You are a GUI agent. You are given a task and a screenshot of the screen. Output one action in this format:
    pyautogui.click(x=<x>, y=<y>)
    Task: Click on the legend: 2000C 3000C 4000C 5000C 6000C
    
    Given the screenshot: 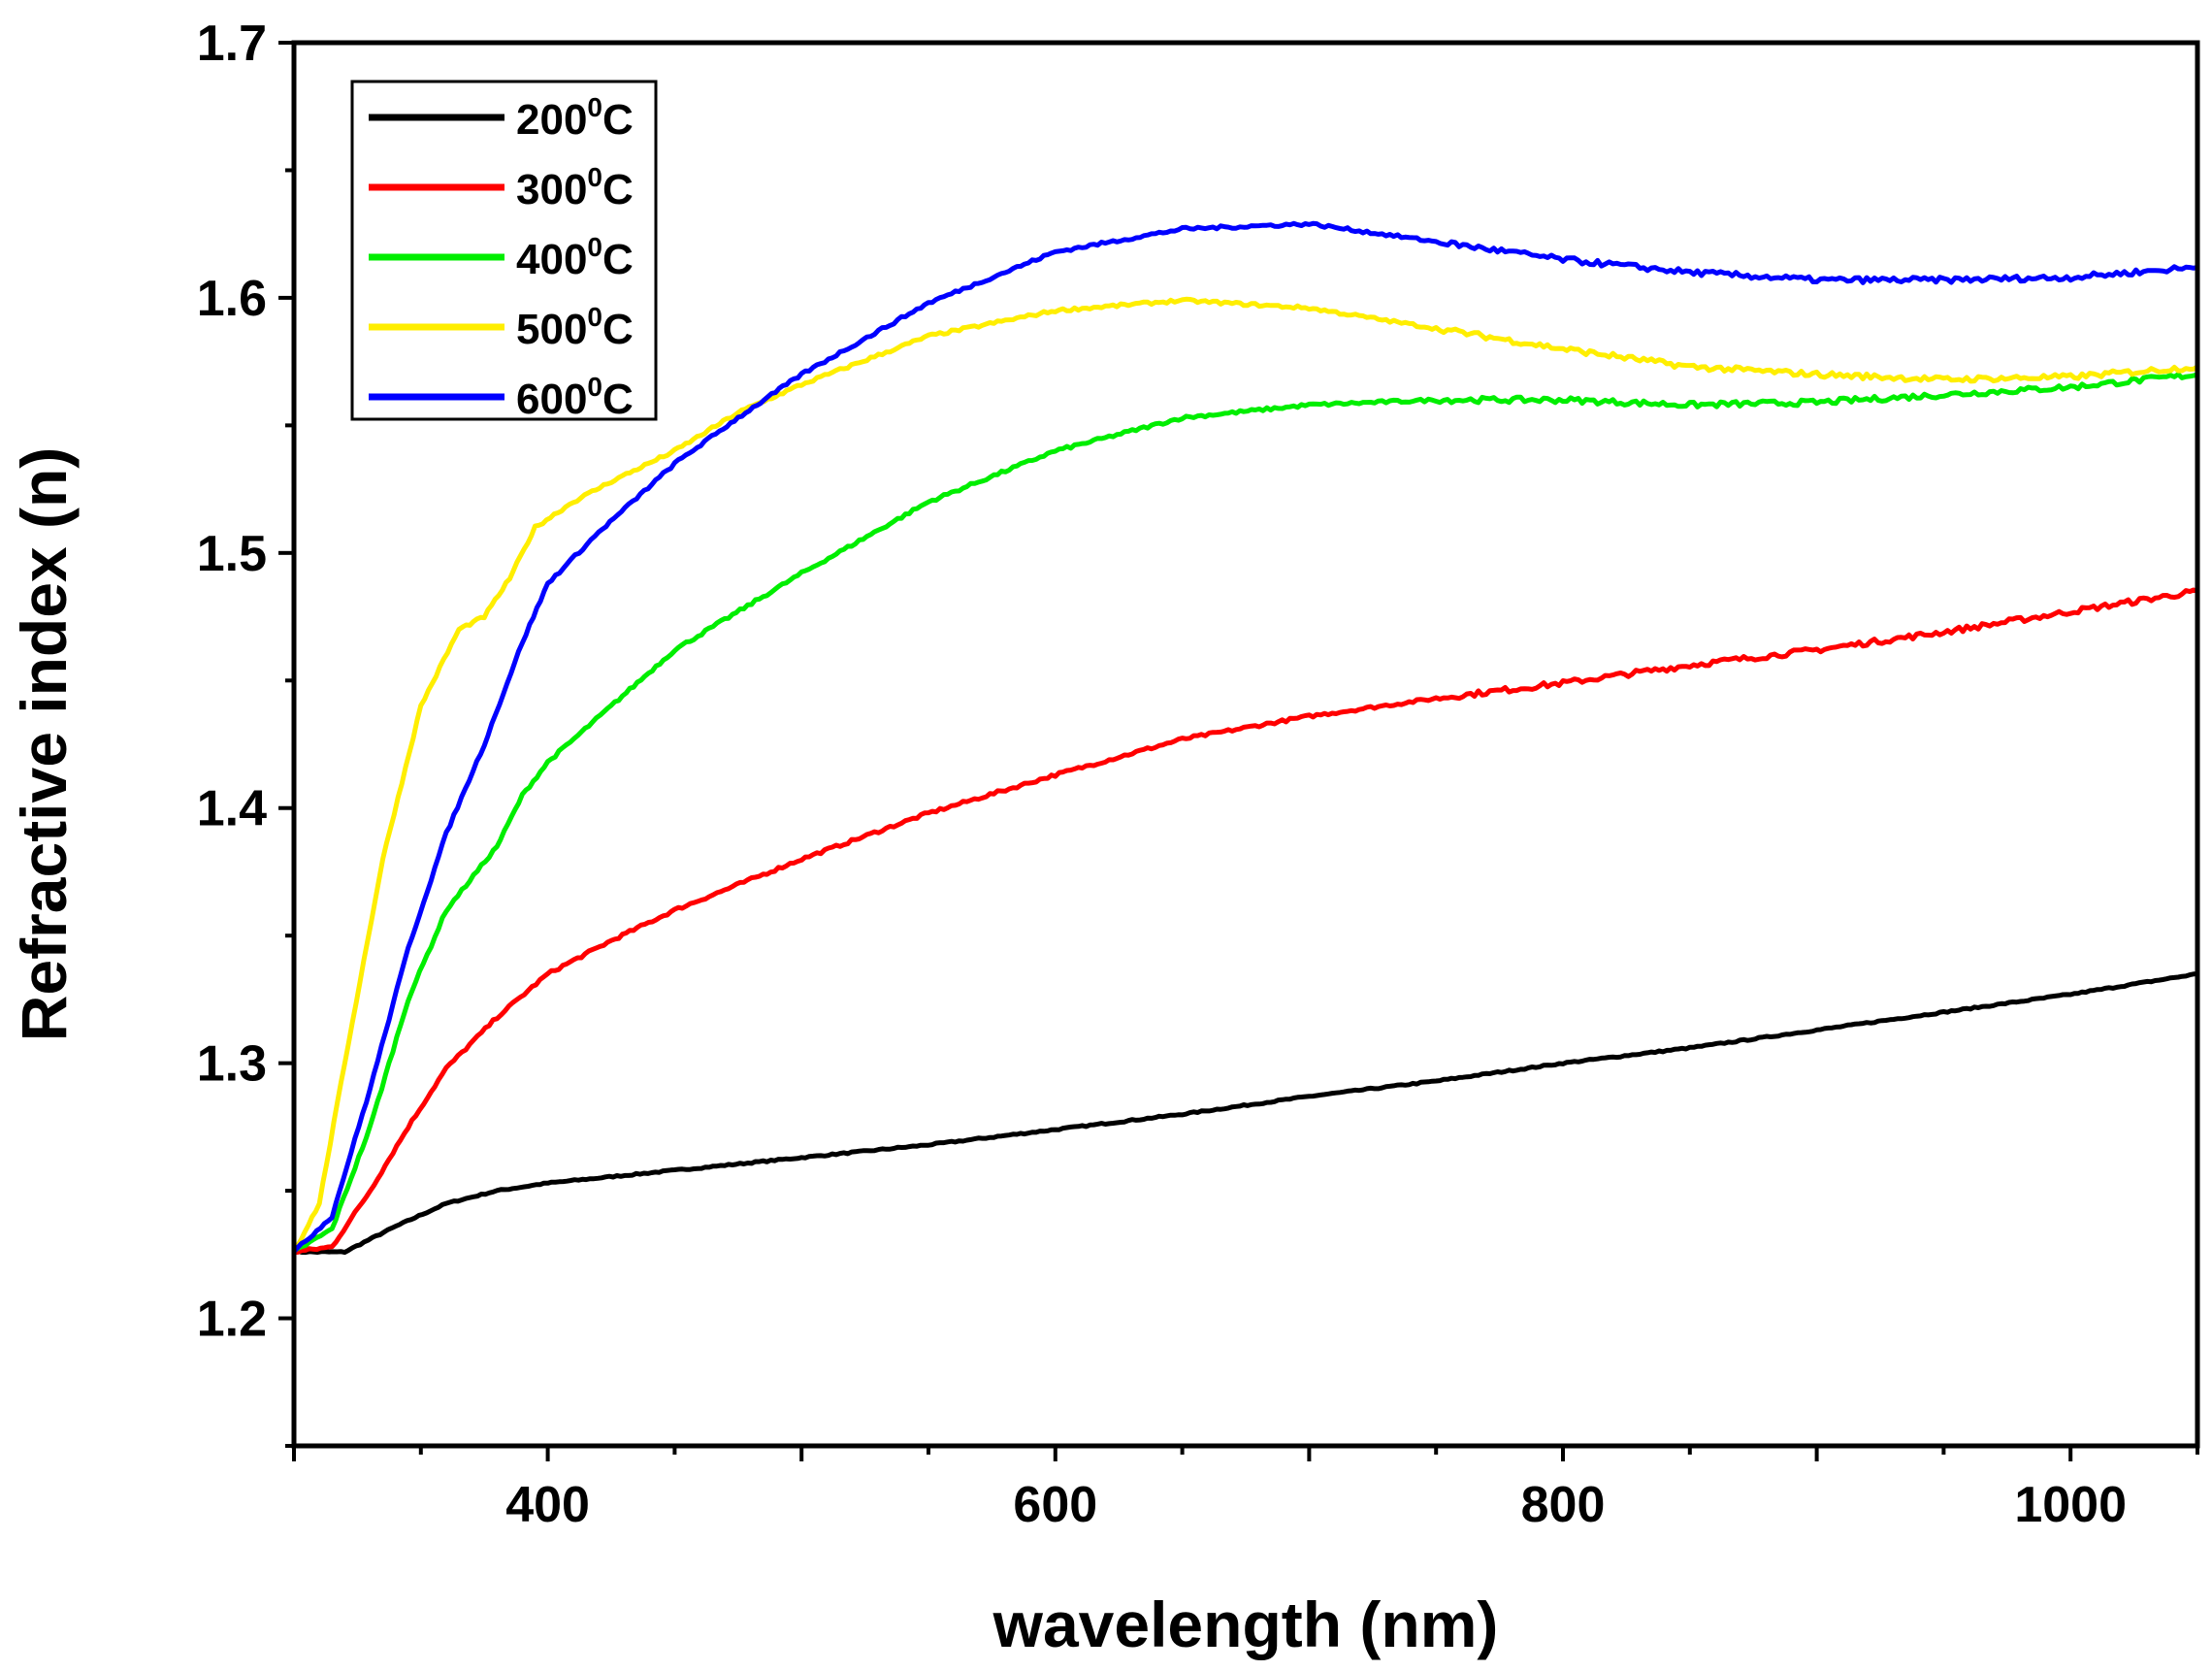 What is the action you would take?
    pyautogui.click(x=504, y=251)
    